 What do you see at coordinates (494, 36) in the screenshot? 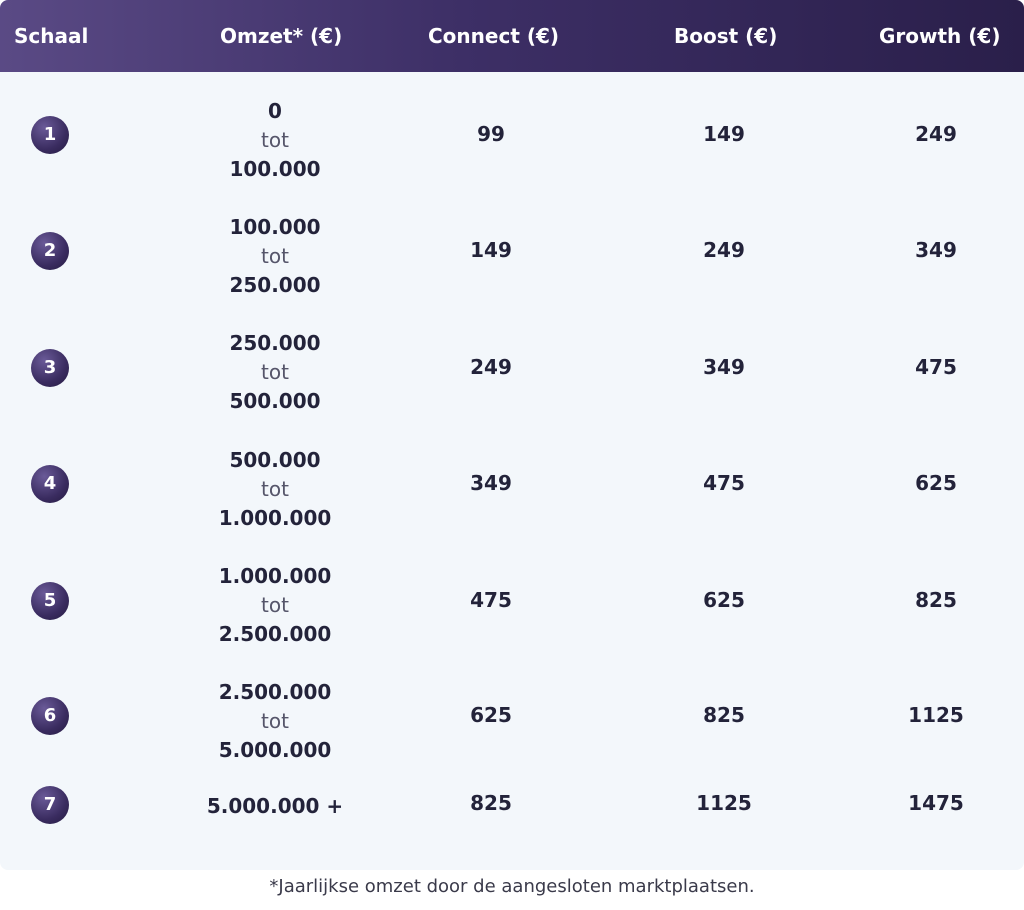
I see `header-connect: Connect (€)` at bounding box center [494, 36].